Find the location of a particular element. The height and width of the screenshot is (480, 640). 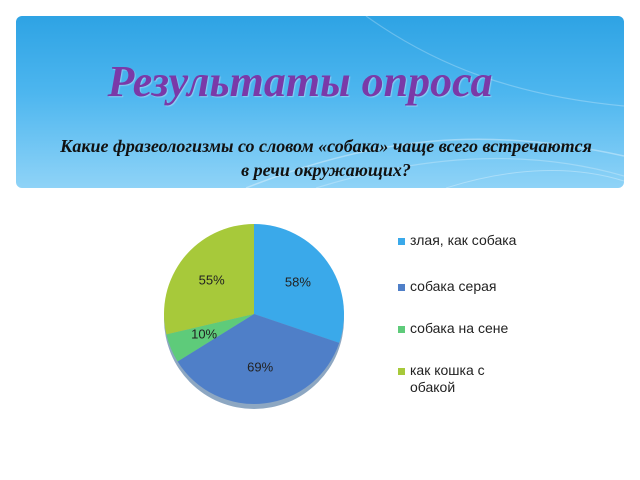

slice-data-label: 58% is located at coordinates (298, 282).